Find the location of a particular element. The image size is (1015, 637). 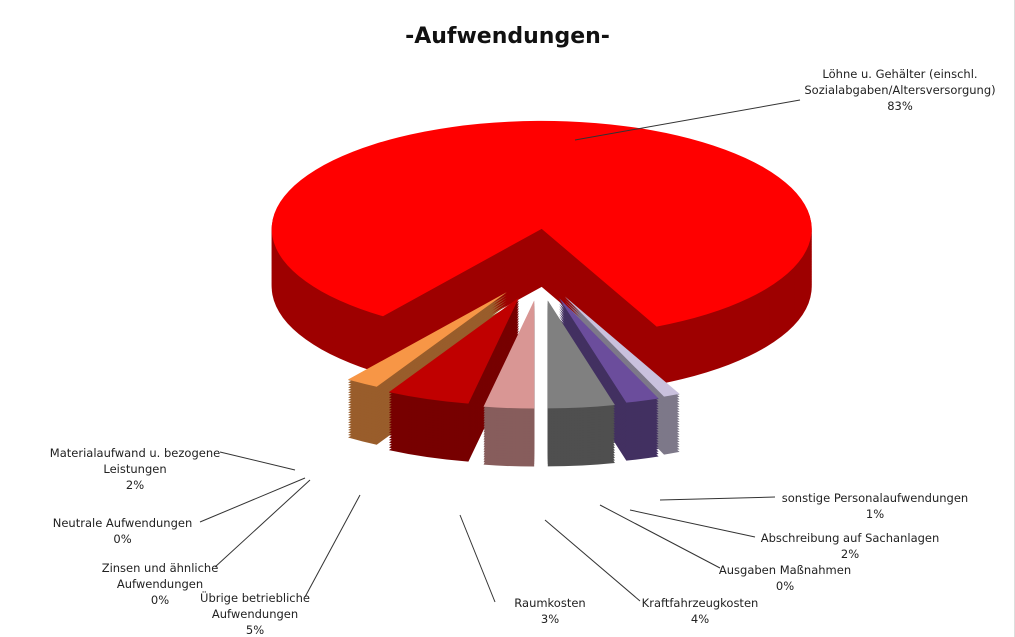

slice-name: Raumkosten is located at coordinates (550, 603).